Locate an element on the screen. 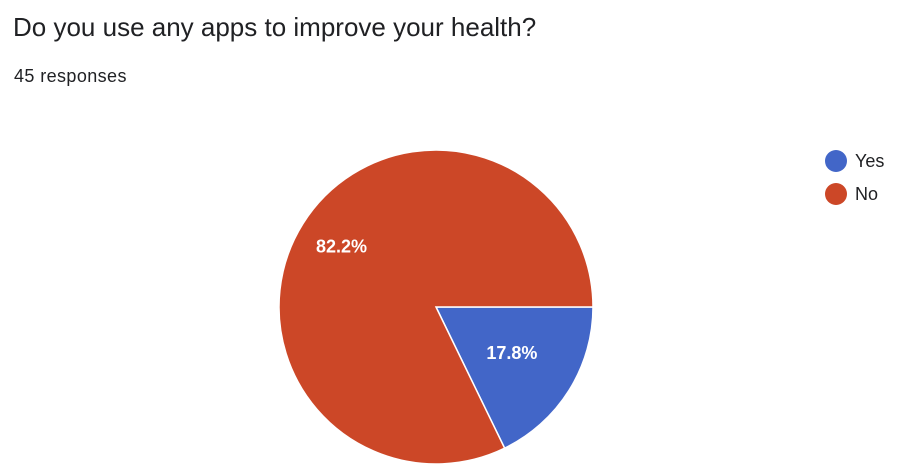 The image size is (900, 471). pie-slice-yes is located at coordinates (514, 378).